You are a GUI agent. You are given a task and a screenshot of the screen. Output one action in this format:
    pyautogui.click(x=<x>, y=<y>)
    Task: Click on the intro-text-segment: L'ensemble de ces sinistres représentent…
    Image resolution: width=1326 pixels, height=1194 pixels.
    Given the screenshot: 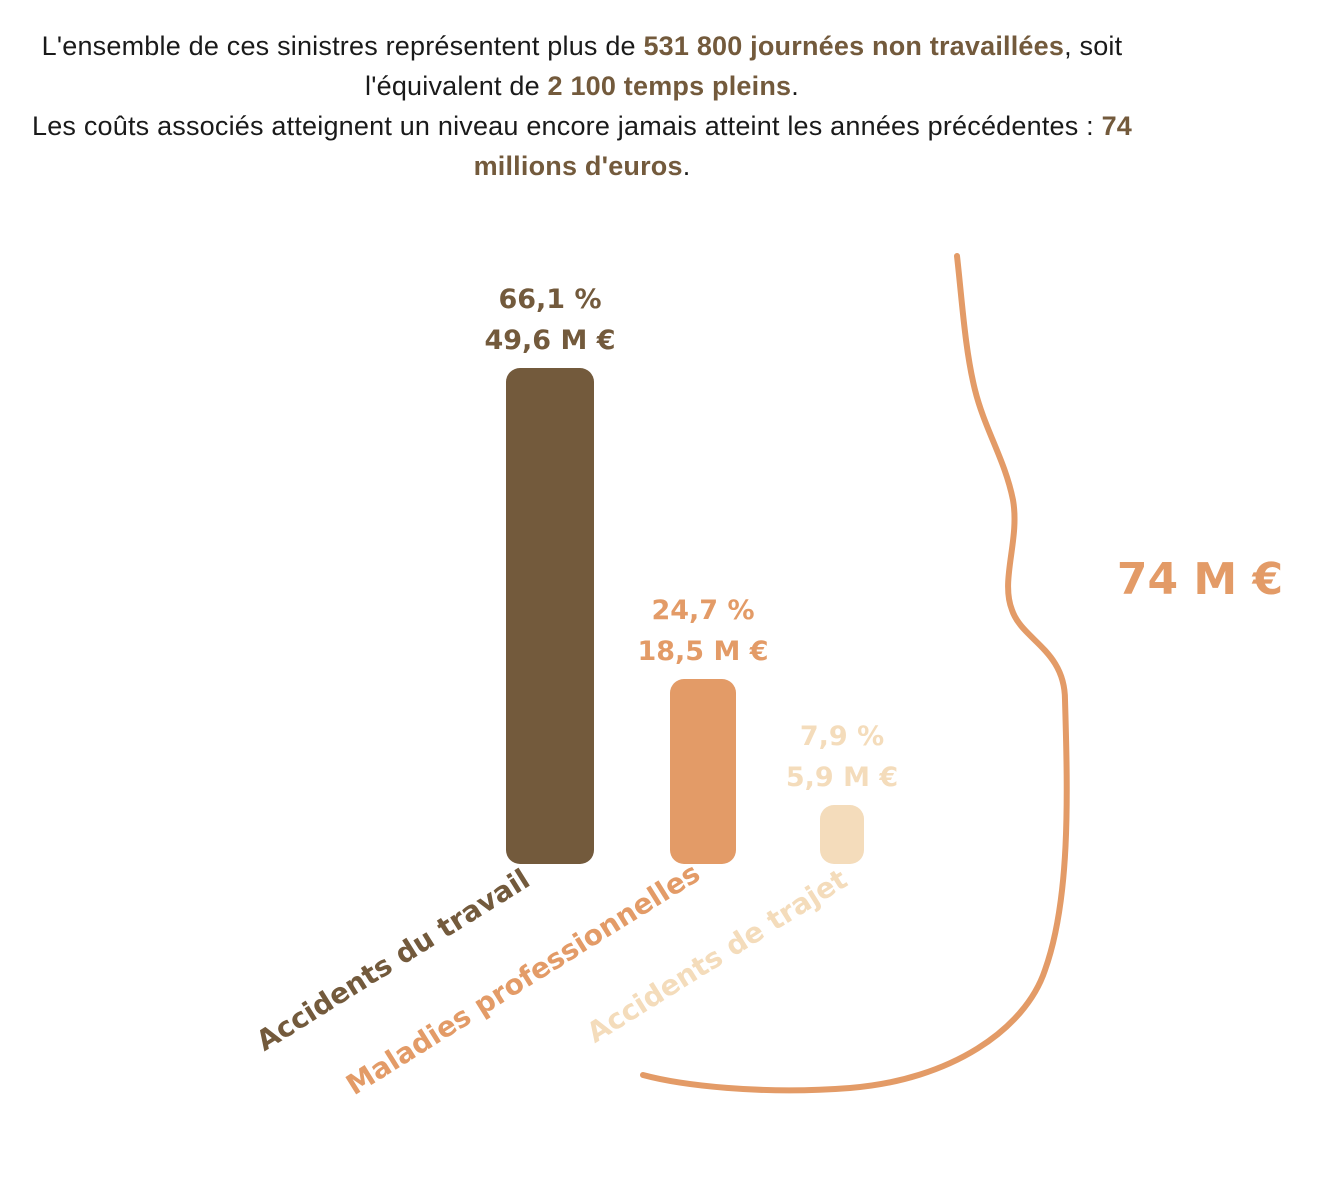 What is the action you would take?
    pyautogui.click(x=342, y=46)
    